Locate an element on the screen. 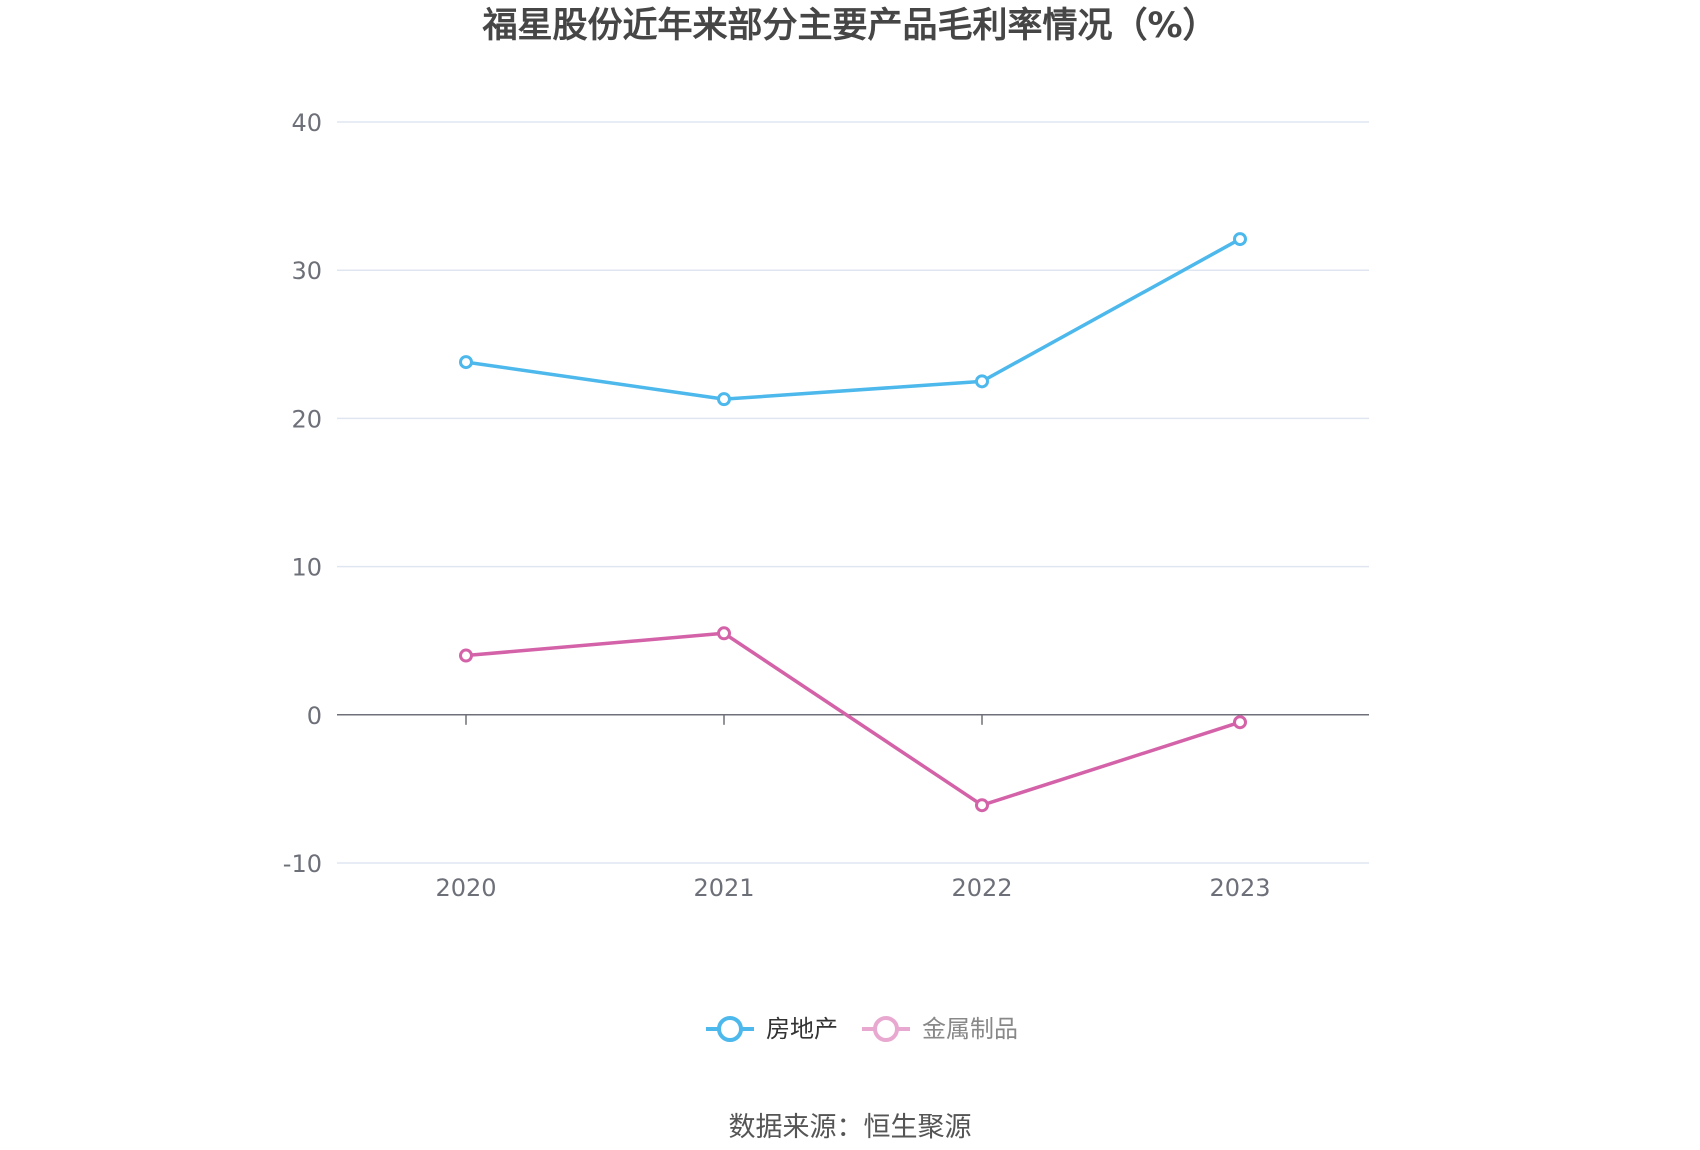 Image resolution: width=1700 pixels, height=1150 pixels. x-tick-label: 2022 is located at coordinates (981, 888).